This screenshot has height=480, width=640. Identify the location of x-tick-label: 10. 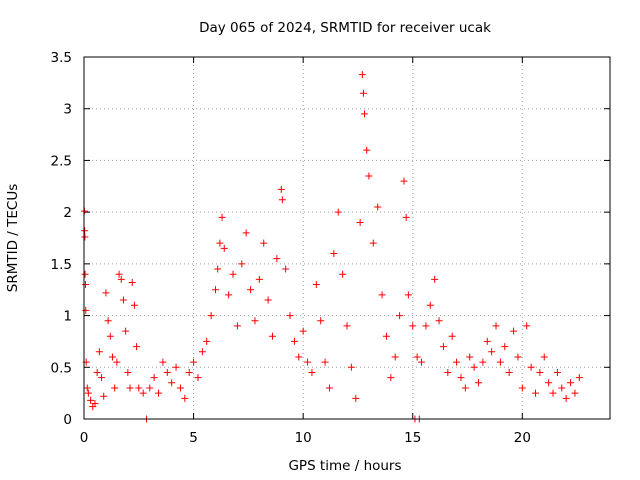
(303, 438).